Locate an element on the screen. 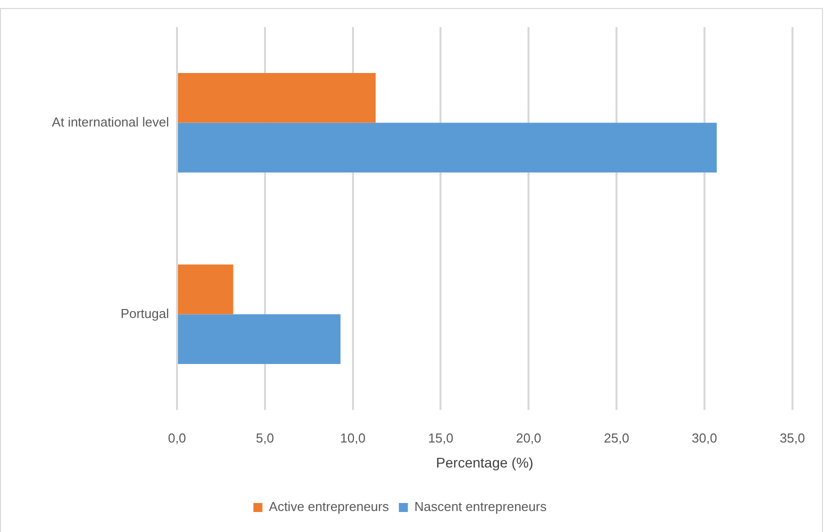  legend-label: Active entrepreneurs is located at coordinates (329, 506).